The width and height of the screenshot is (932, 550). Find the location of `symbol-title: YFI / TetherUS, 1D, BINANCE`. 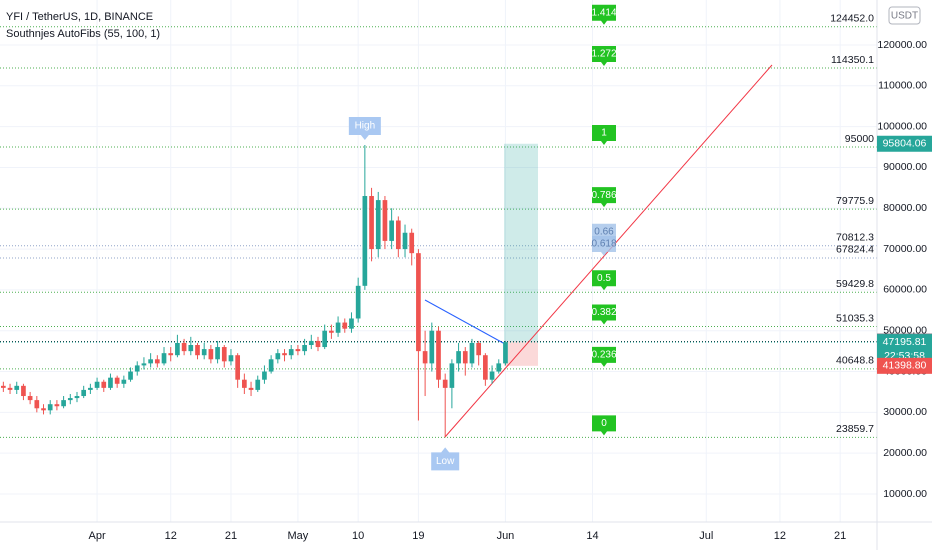

symbol-title: YFI / TetherUS, 1D, BINANCE is located at coordinates (79, 17).